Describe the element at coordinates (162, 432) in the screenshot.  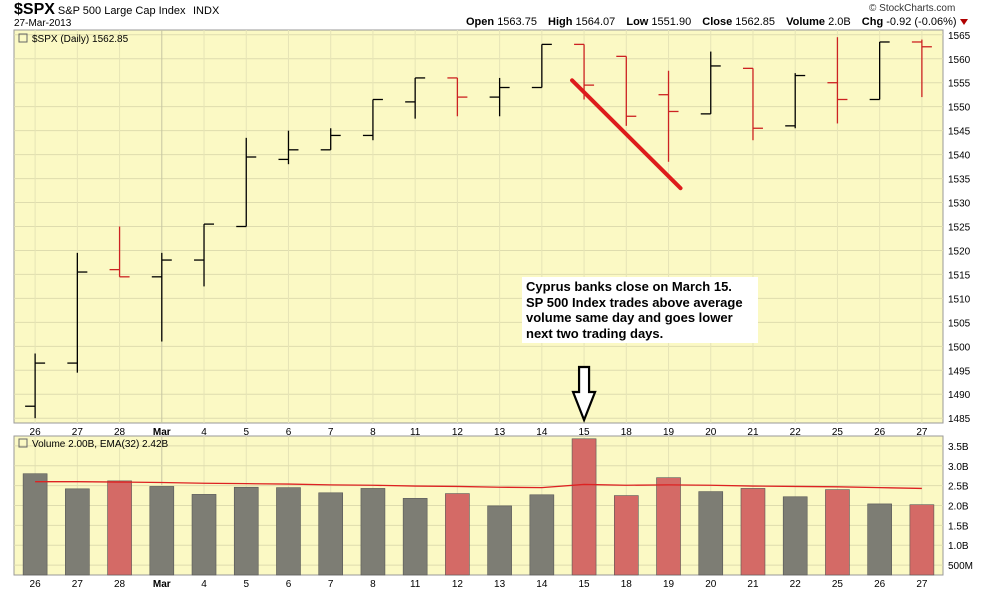
I see `price-x-tick-label: Mar` at that location.